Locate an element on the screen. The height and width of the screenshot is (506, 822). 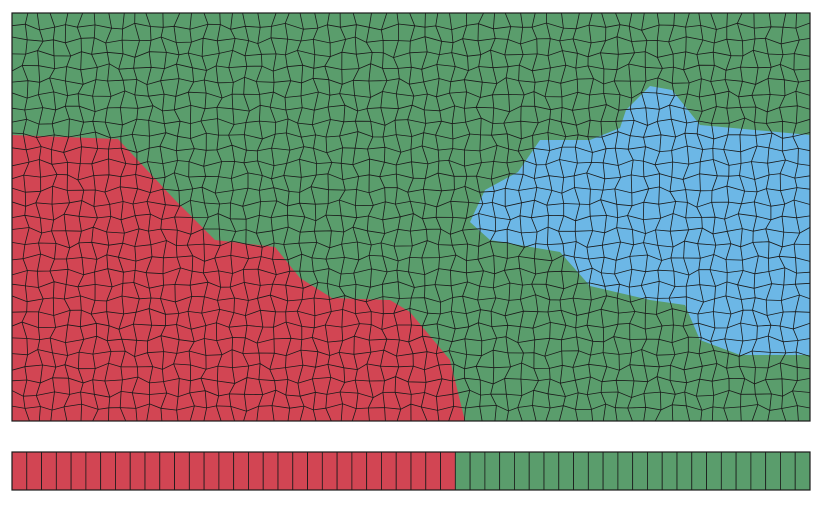
boundary-strip is located at coordinates (411, 471).